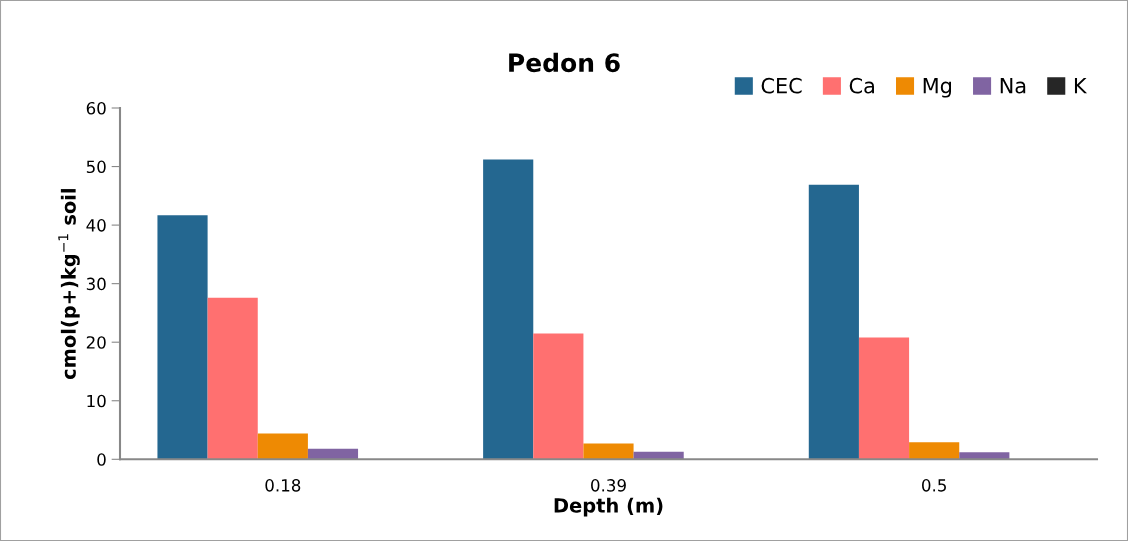 Image resolution: width=1128 pixels, height=541 pixels. I want to click on y-tick-label: 20, so click(96, 342).